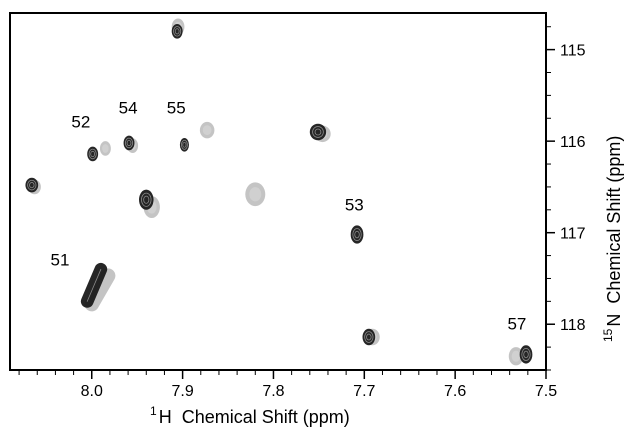 The image size is (629, 432). What do you see at coordinates (60, 260) in the screenshot?
I see `peak-label-51: 51` at bounding box center [60, 260].